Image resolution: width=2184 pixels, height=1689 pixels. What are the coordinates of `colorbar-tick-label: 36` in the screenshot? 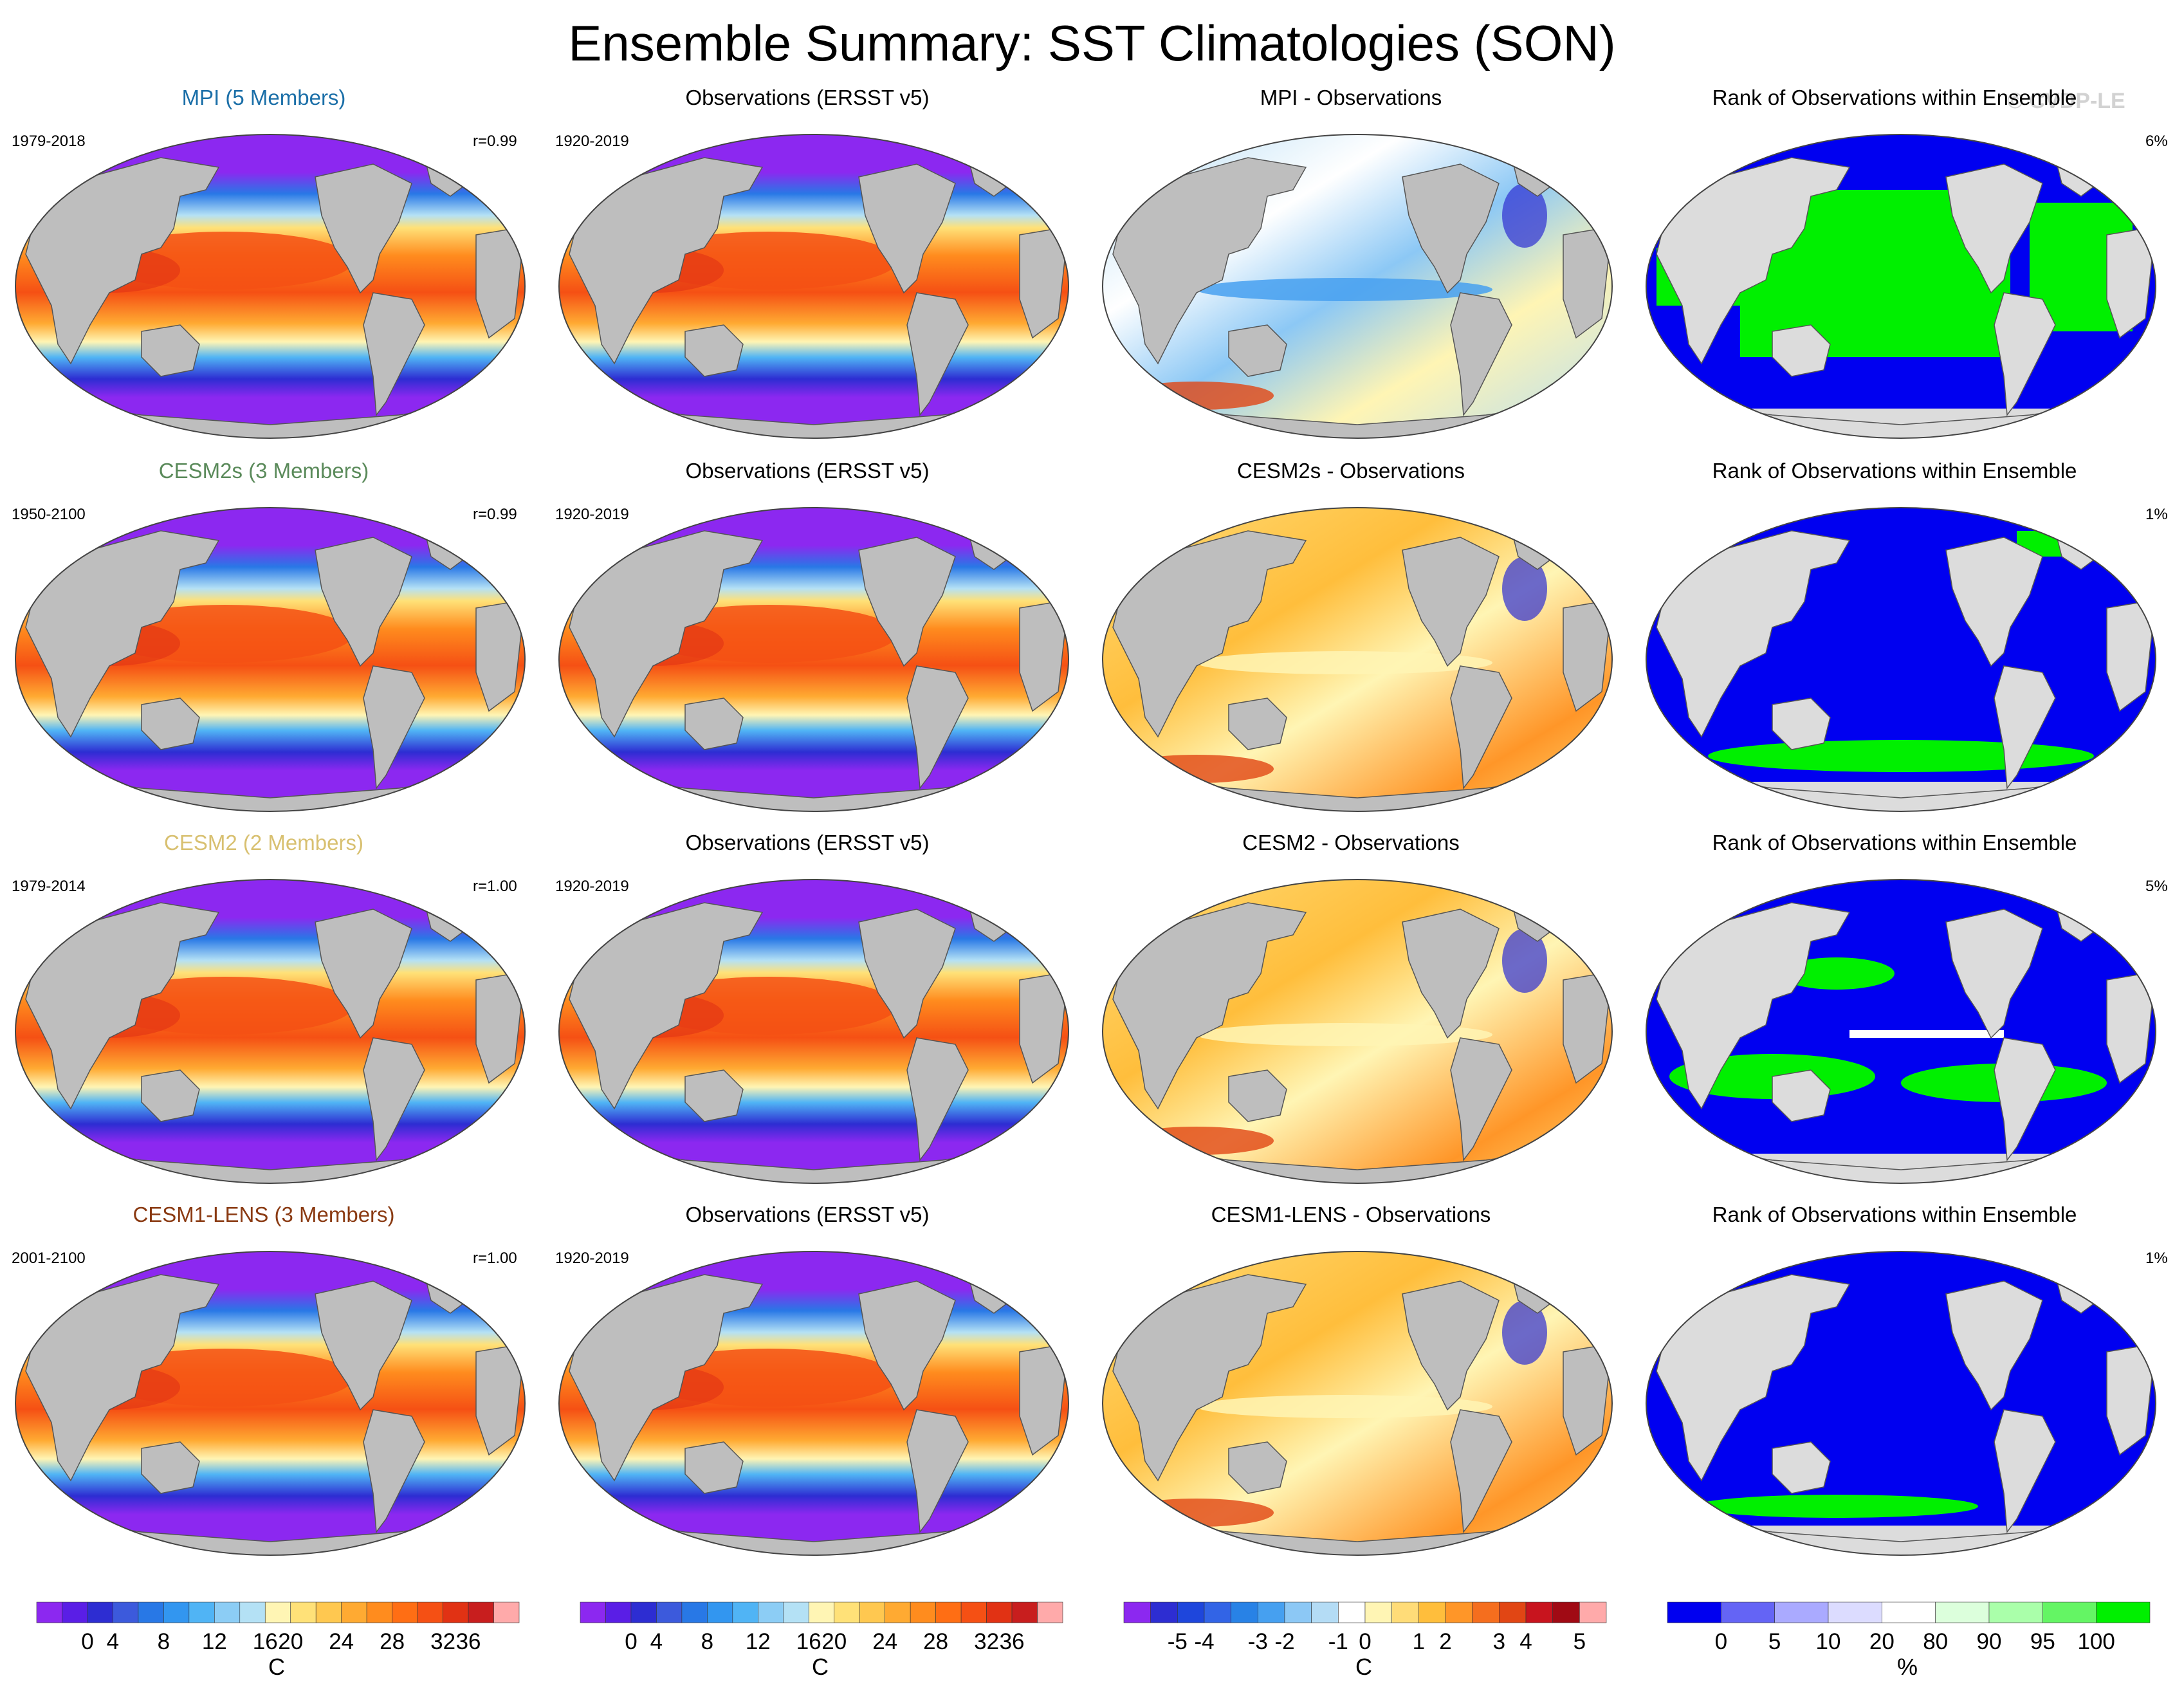 It's located at (468, 1642).